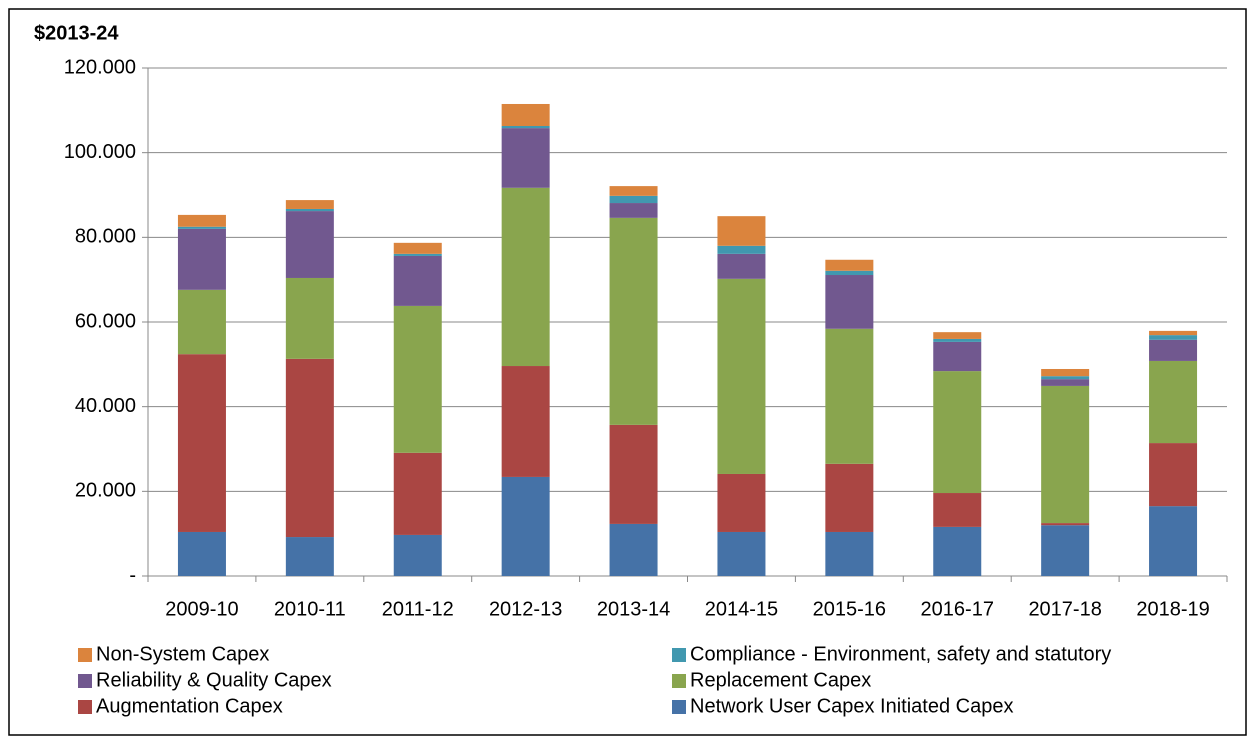 The image size is (1256, 744). I want to click on x-tick-label: 2018-19, so click(1172, 609).